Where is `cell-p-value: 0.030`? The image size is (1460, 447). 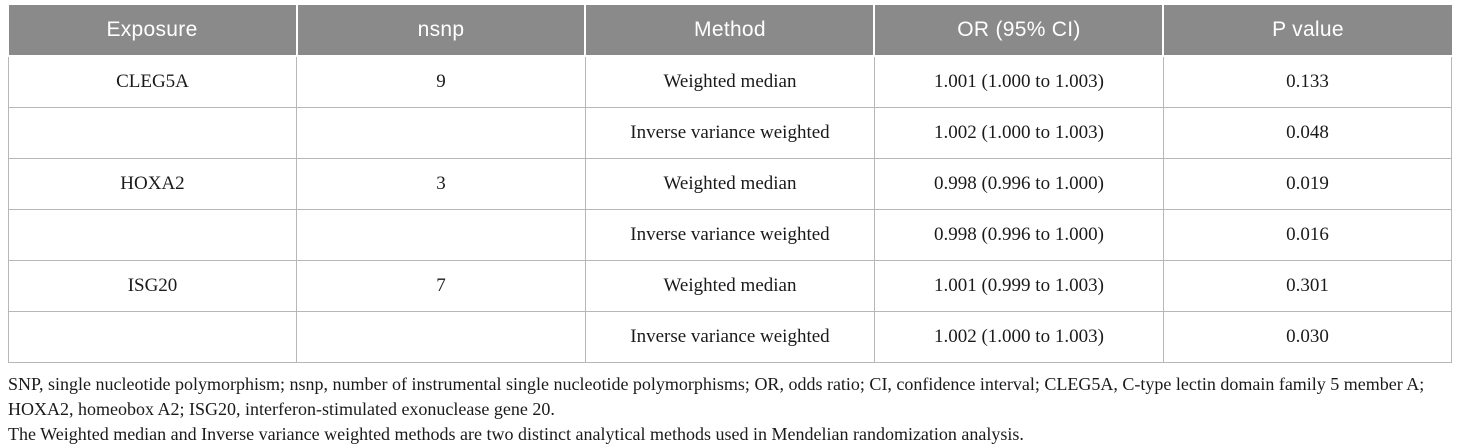
cell-p-value: 0.030 is located at coordinates (1307, 337).